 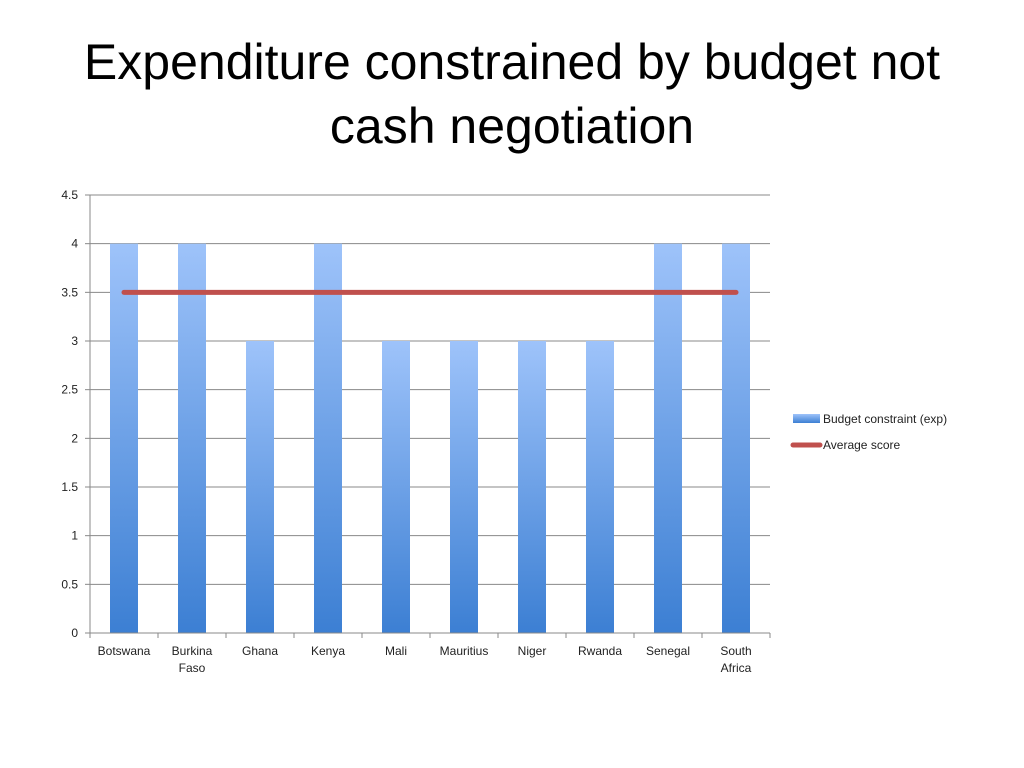 I want to click on y-tick-label: 4, so click(x=74, y=244).